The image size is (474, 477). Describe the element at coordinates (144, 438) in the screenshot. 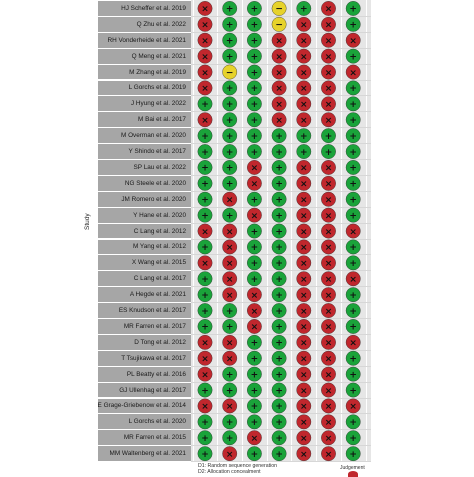

I see `study-label: MR Farren et al. 2015` at that location.